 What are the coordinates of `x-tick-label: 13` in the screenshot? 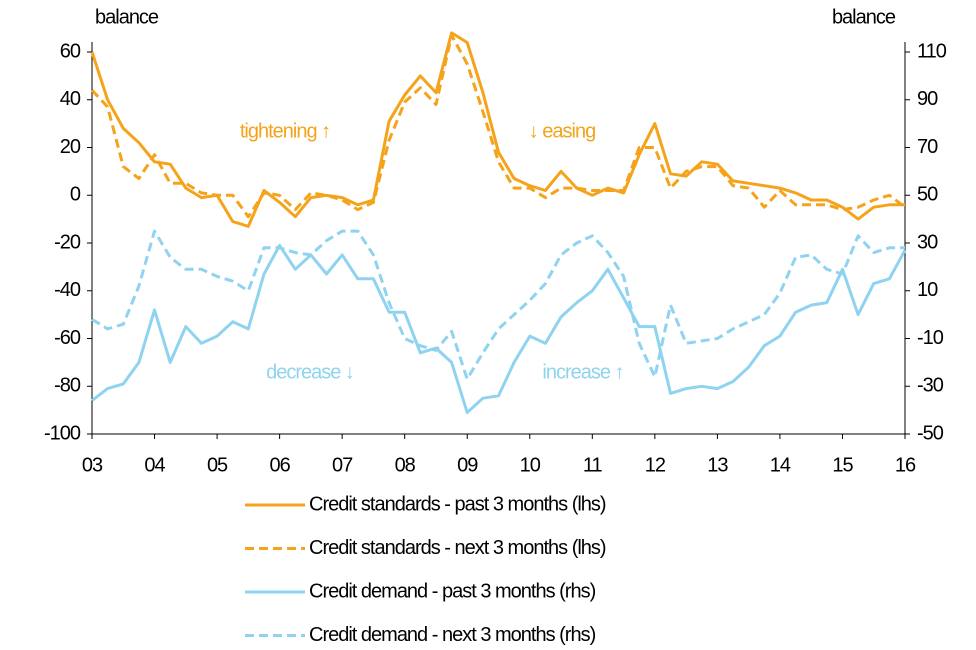 It's located at (717, 465).